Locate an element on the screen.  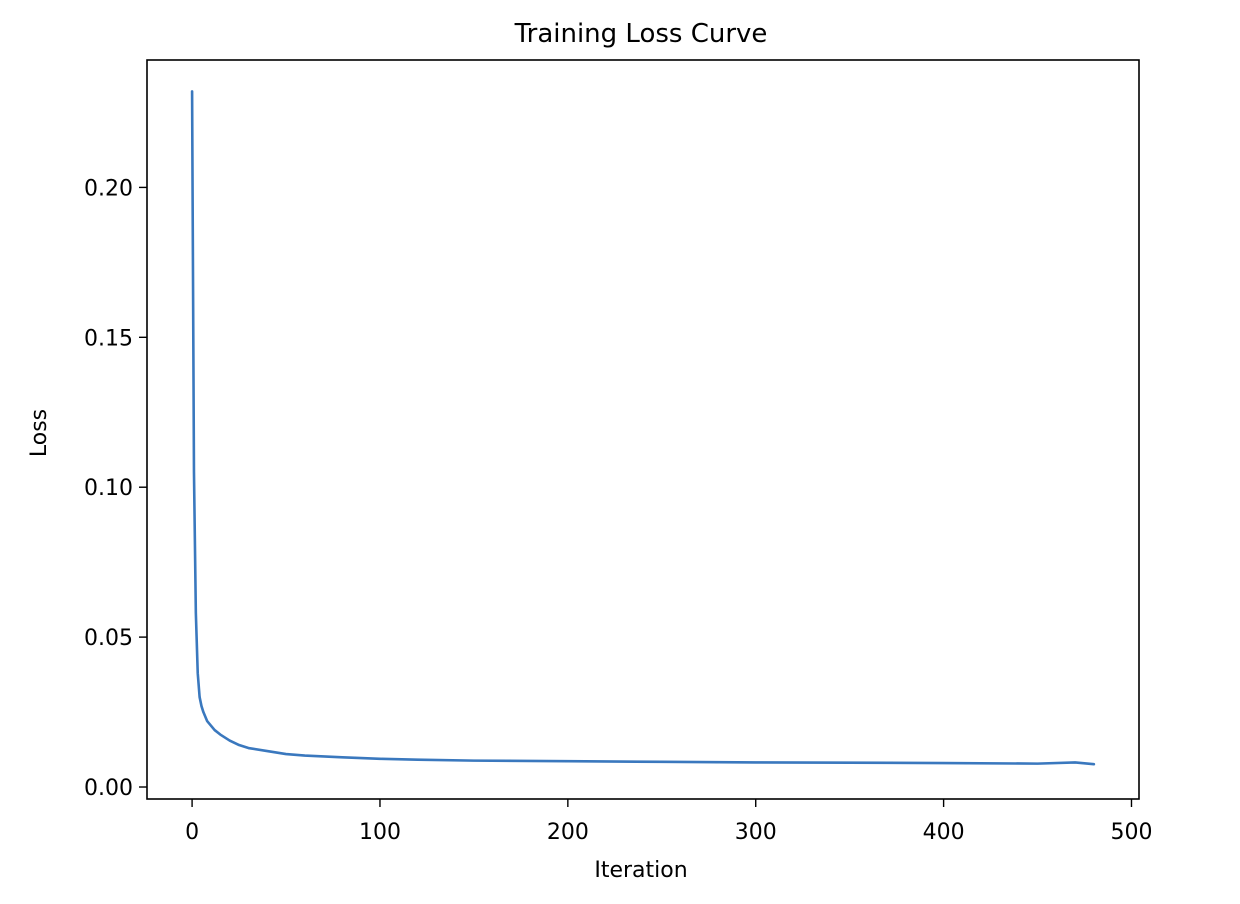
y-tick-label: 0.05 is located at coordinates (108, 638).